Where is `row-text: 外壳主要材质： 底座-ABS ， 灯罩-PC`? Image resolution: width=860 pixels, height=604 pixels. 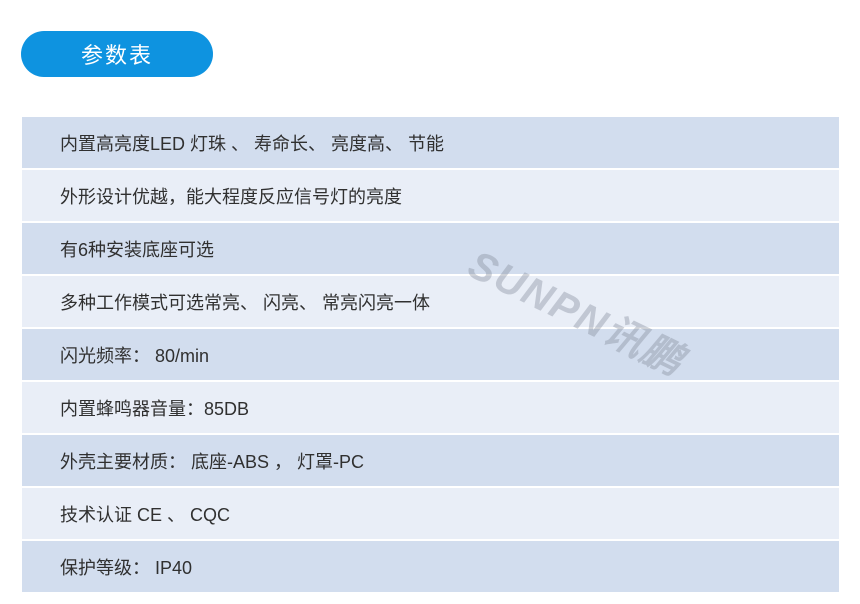
row-text: 外壳主要材质： 底座-ABS ， 灯罩-PC is located at coordinates (212, 461).